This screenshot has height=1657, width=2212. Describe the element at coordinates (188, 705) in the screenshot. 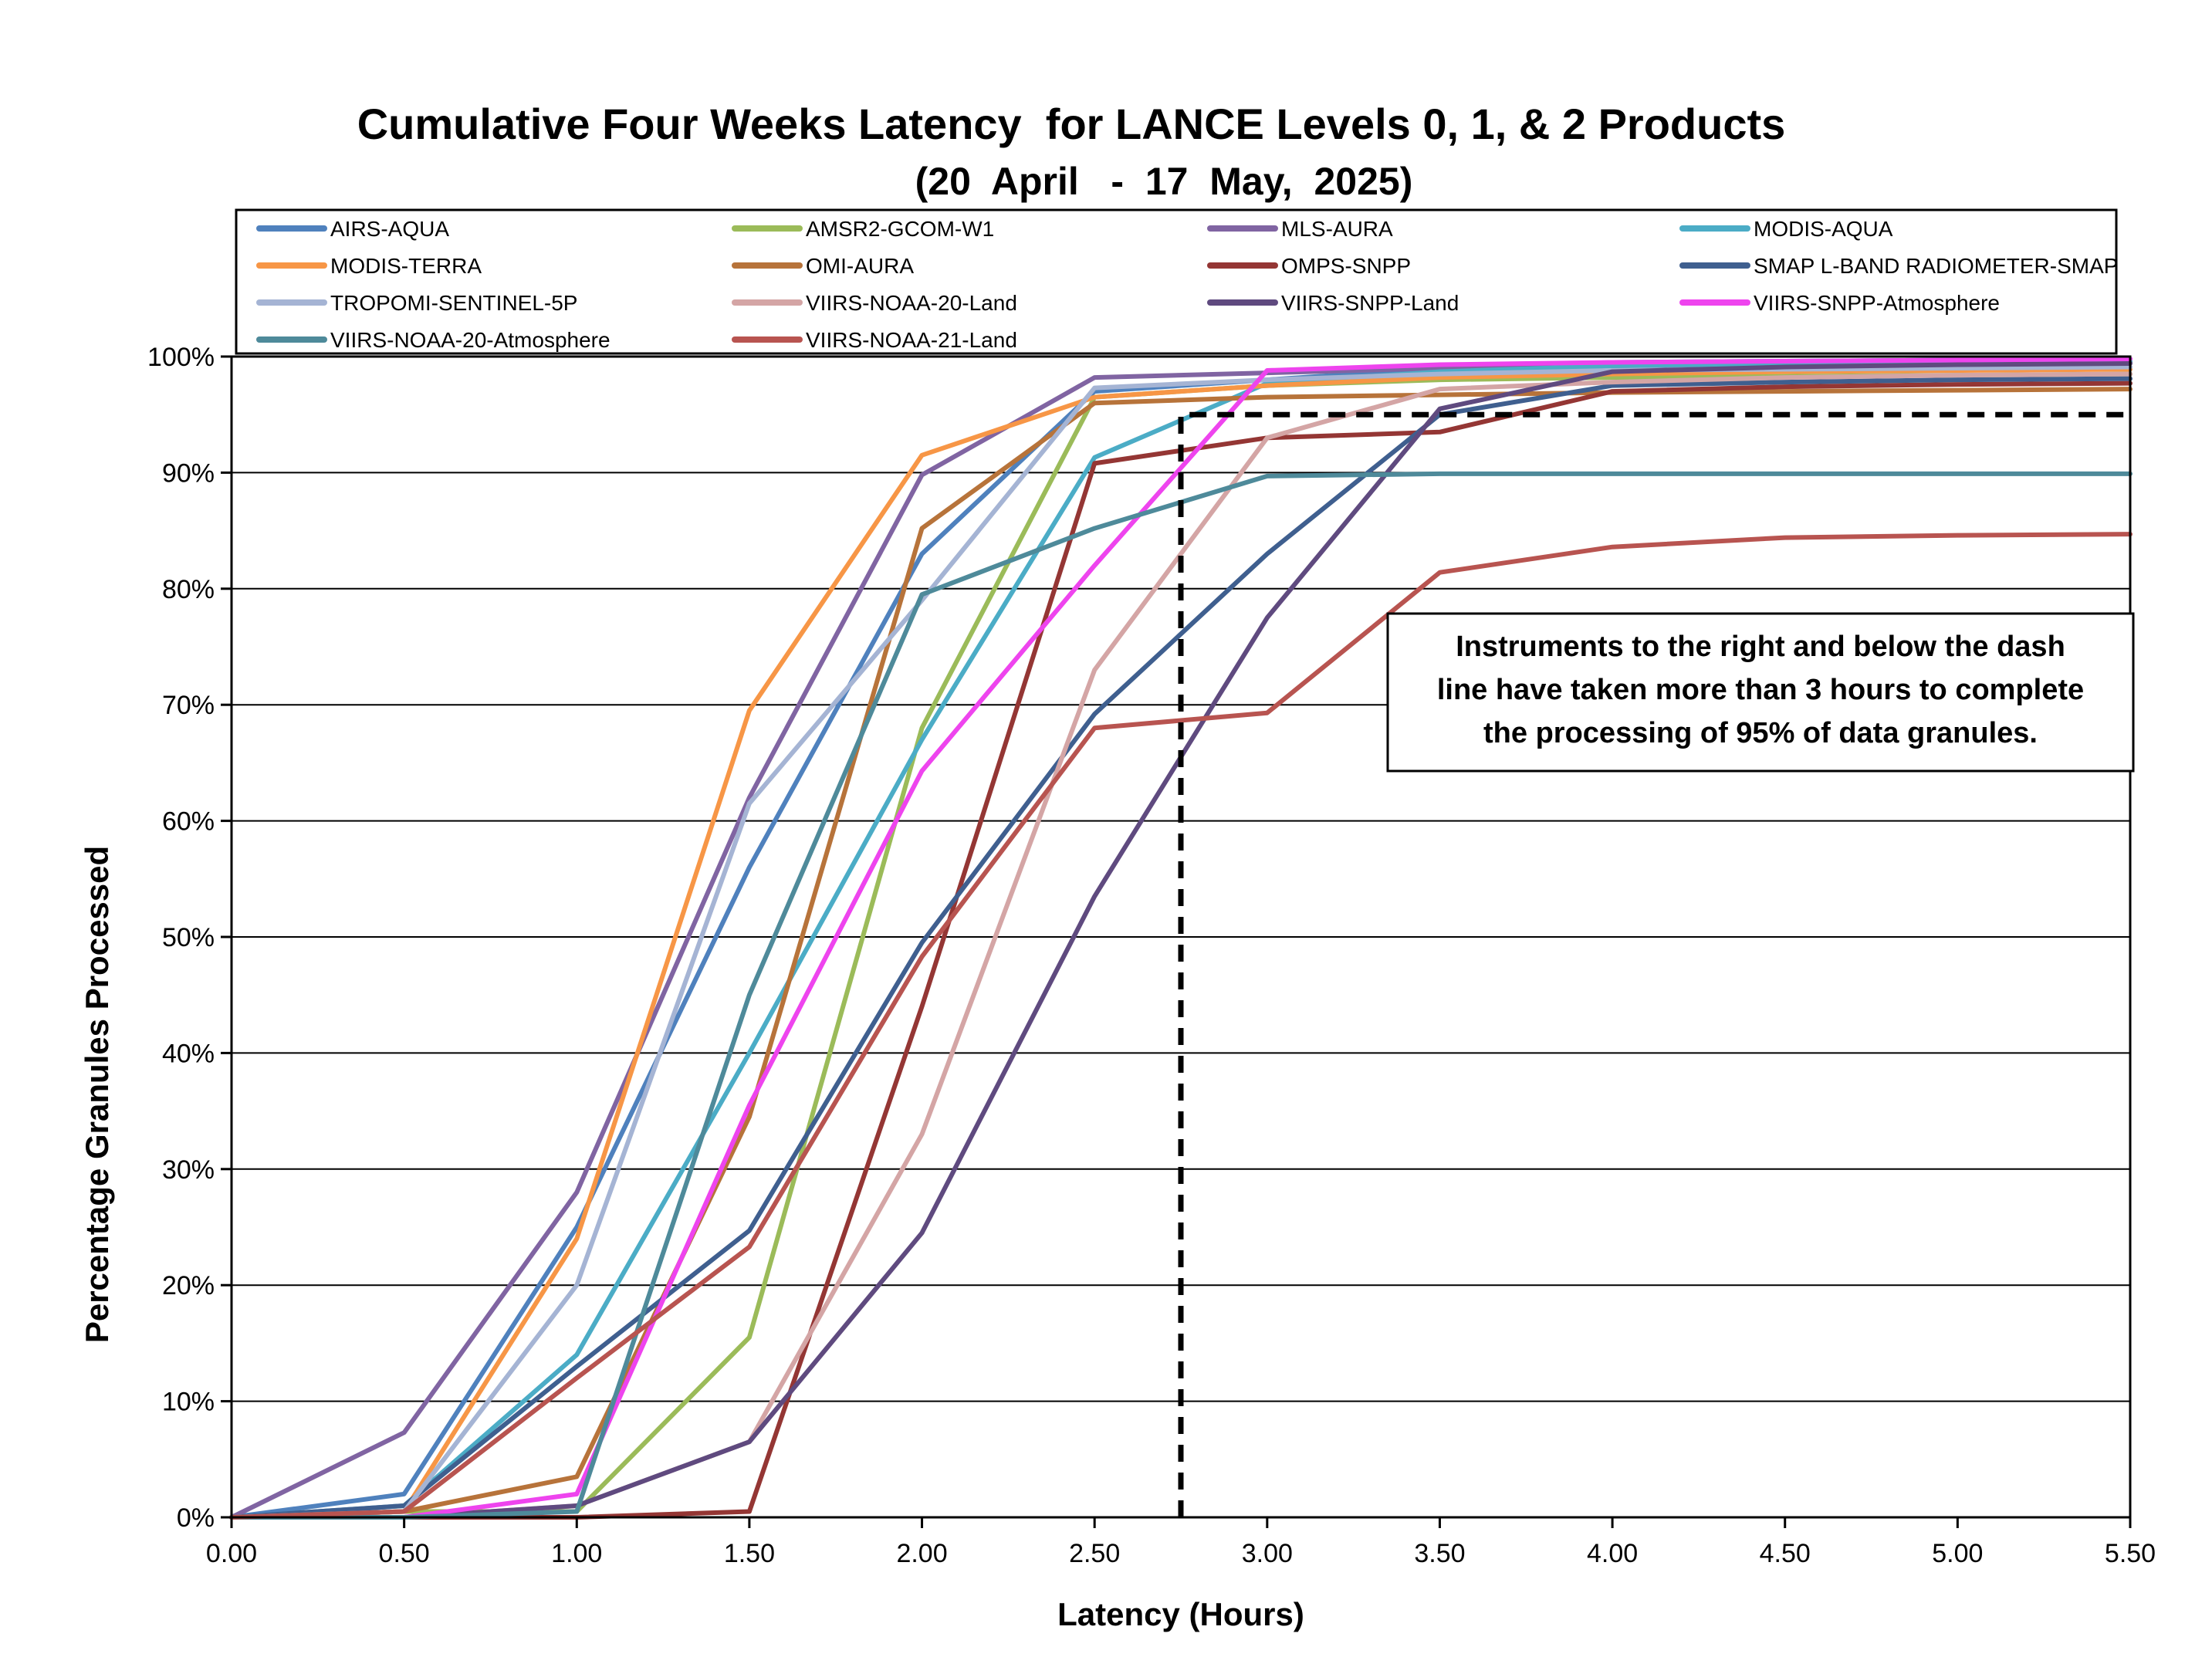

I see `y-tick-label: 70%` at that location.